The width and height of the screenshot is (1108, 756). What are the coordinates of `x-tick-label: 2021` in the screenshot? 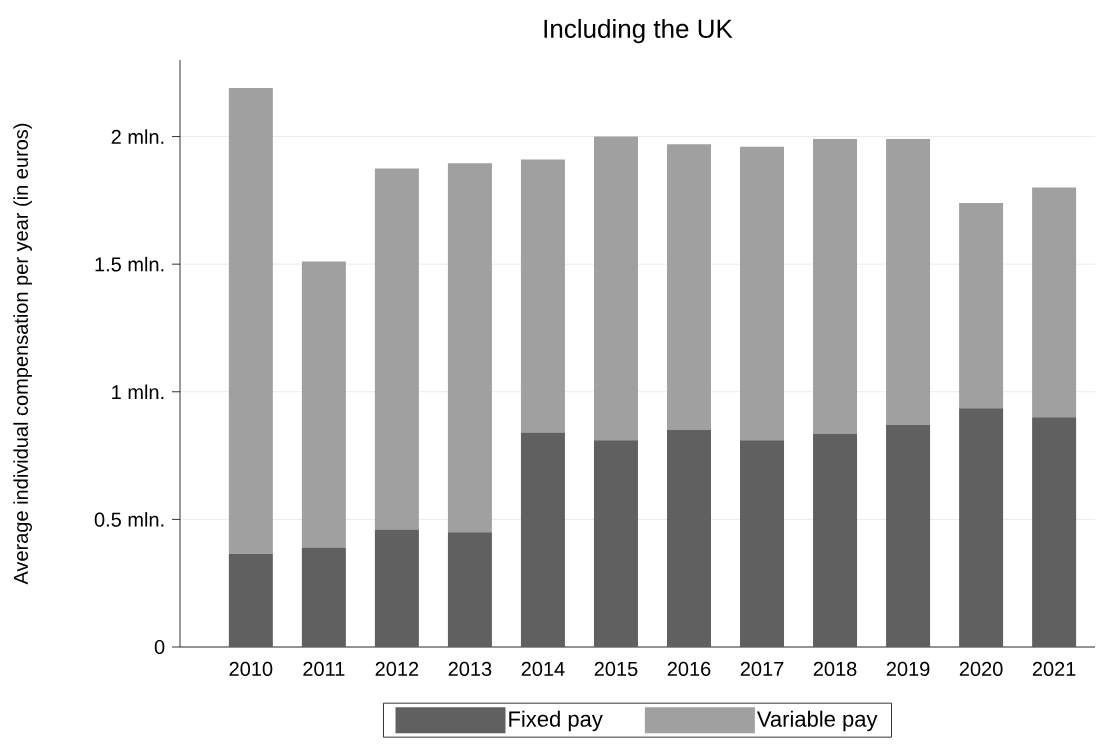 It's located at (1054, 669).